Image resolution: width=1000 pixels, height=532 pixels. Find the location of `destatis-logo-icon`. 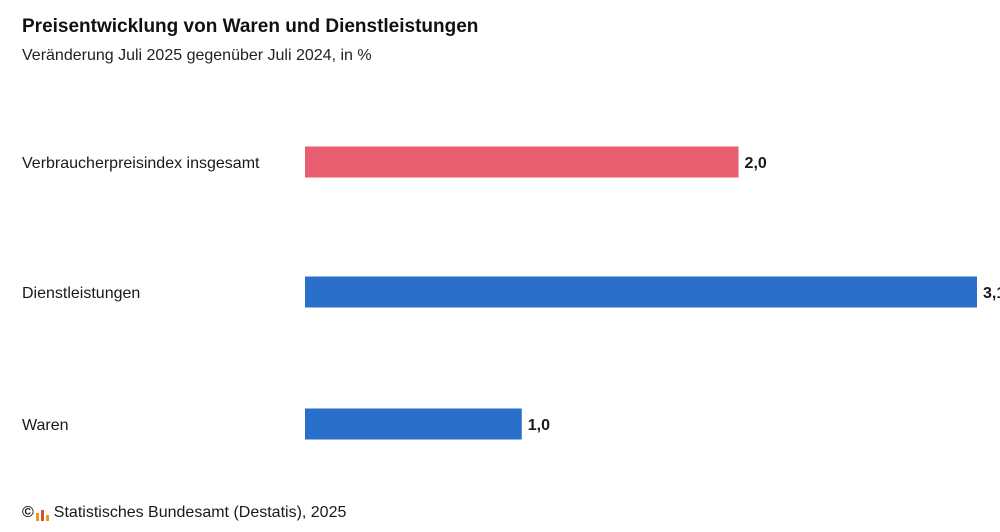

destatis-logo-icon is located at coordinates (42, 515).